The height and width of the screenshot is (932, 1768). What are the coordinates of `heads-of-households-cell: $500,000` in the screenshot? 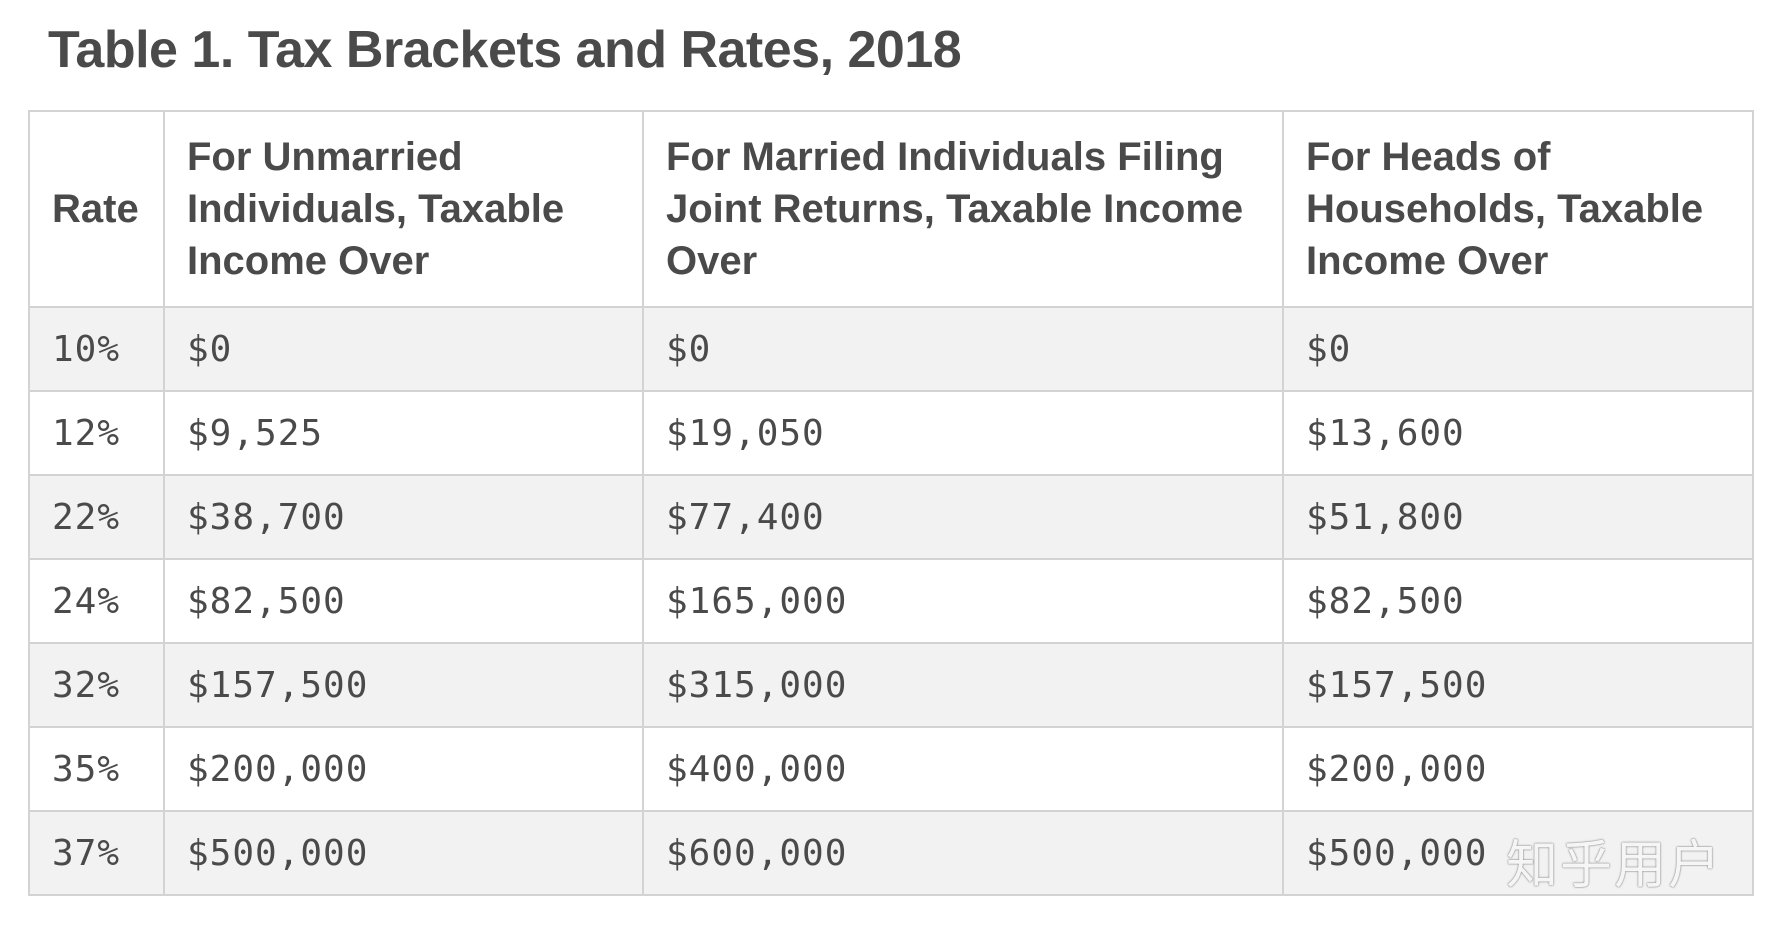 It's located at (1518, 853).